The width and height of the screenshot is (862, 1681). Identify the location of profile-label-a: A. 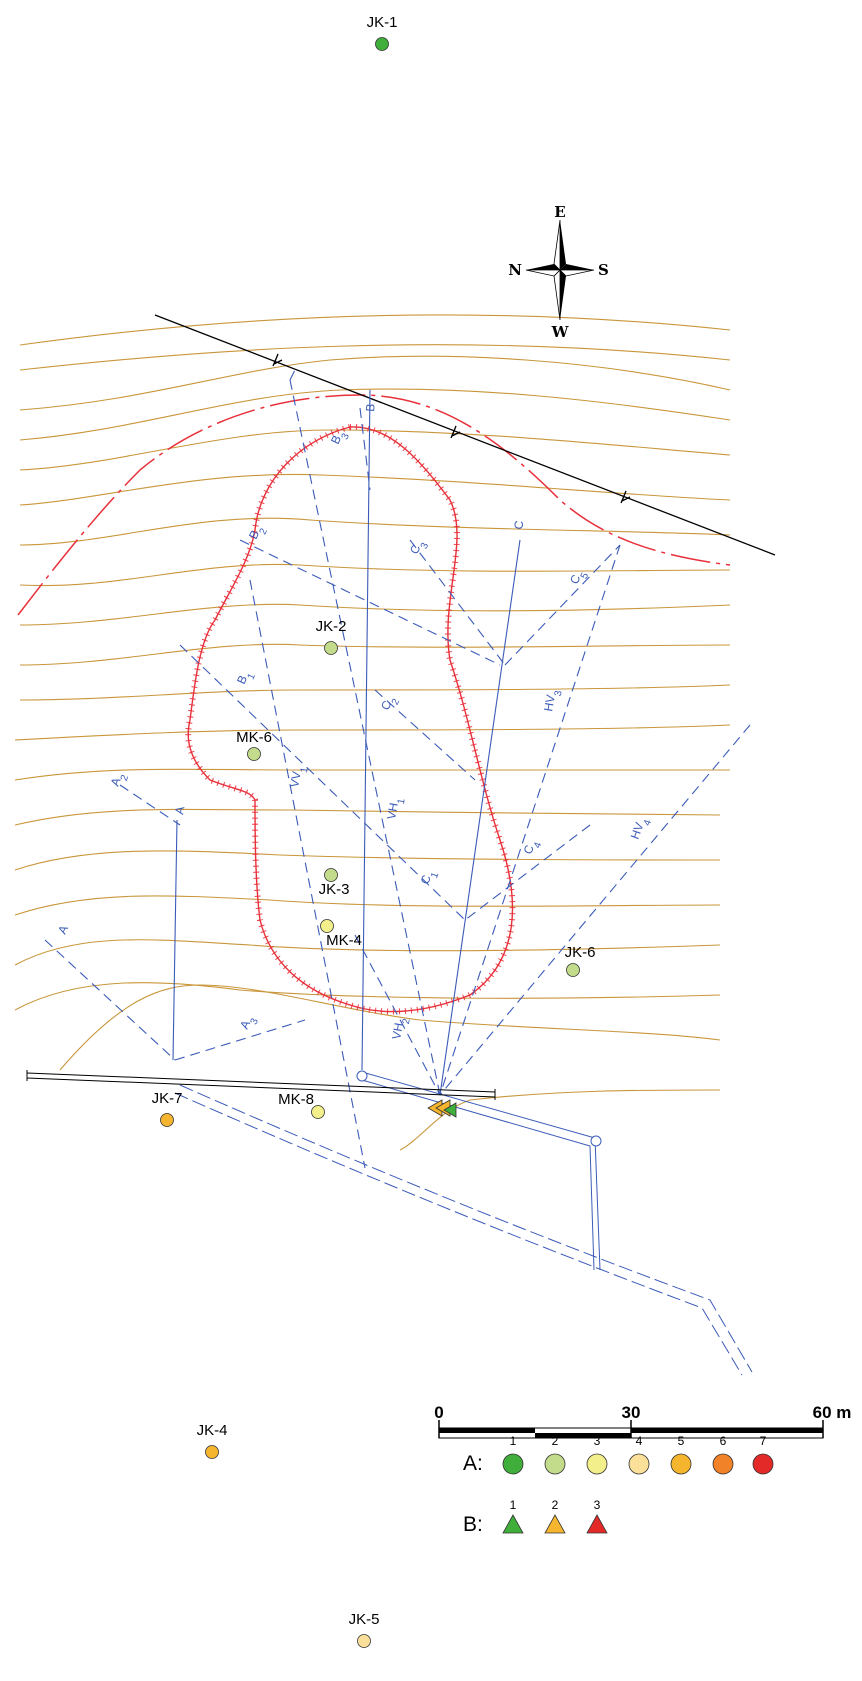
(179, 810).